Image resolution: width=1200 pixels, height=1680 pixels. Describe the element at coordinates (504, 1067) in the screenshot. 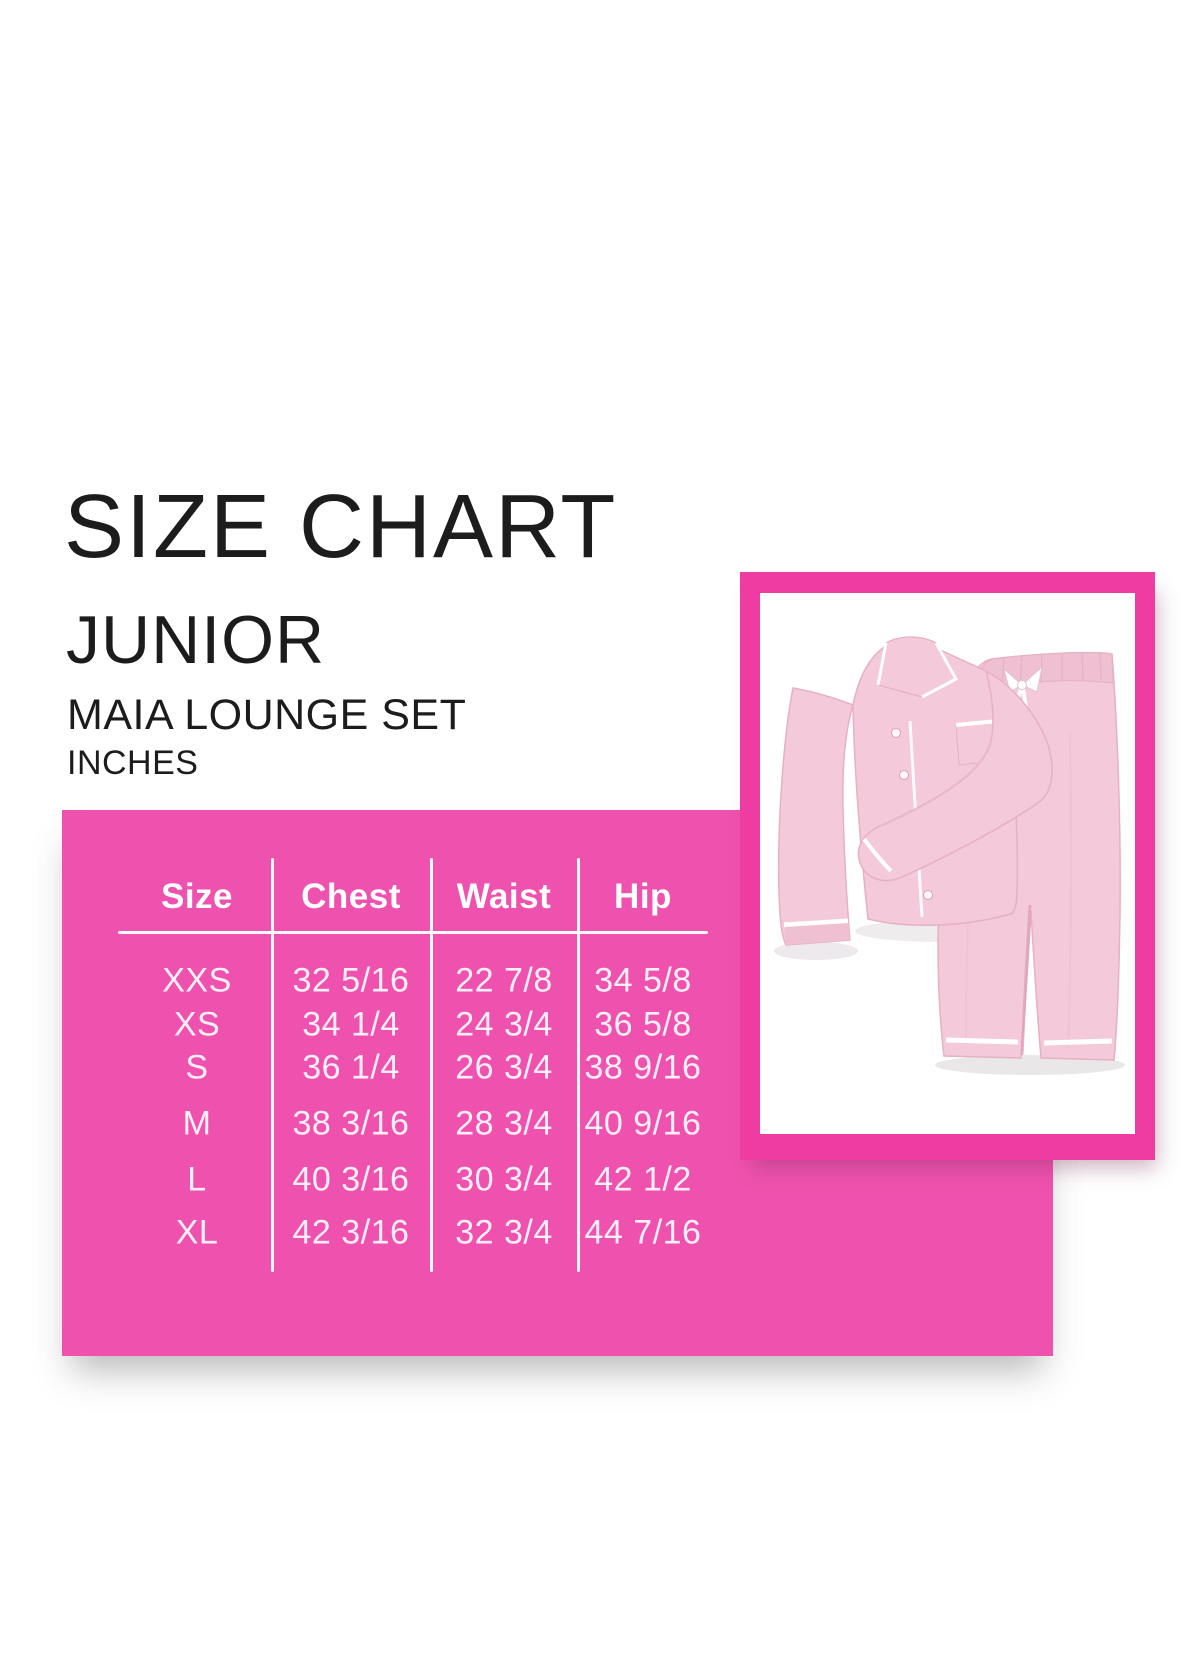

I see `waist-cell: 26 3/4` at that location.